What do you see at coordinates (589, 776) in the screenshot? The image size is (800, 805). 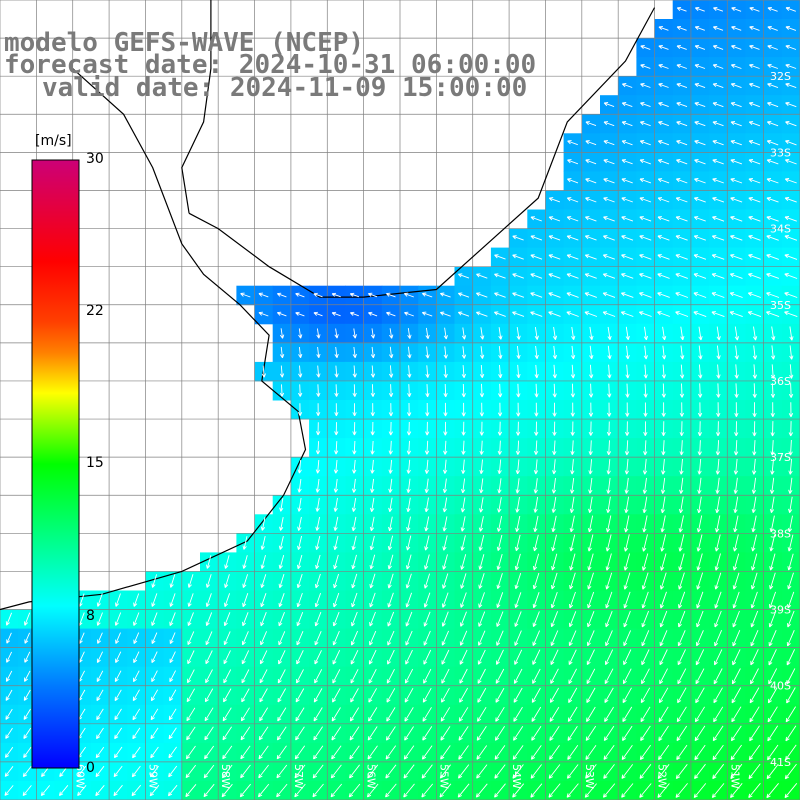 I see `longitude-label: 53W` at bounding box center [589, 776].